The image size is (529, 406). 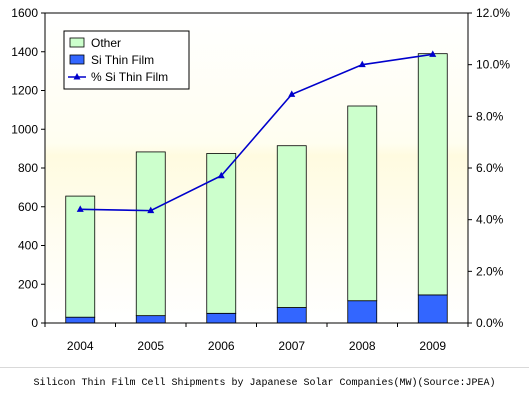 I want to click on marker-pct-2008, so click(x=362, y=64).